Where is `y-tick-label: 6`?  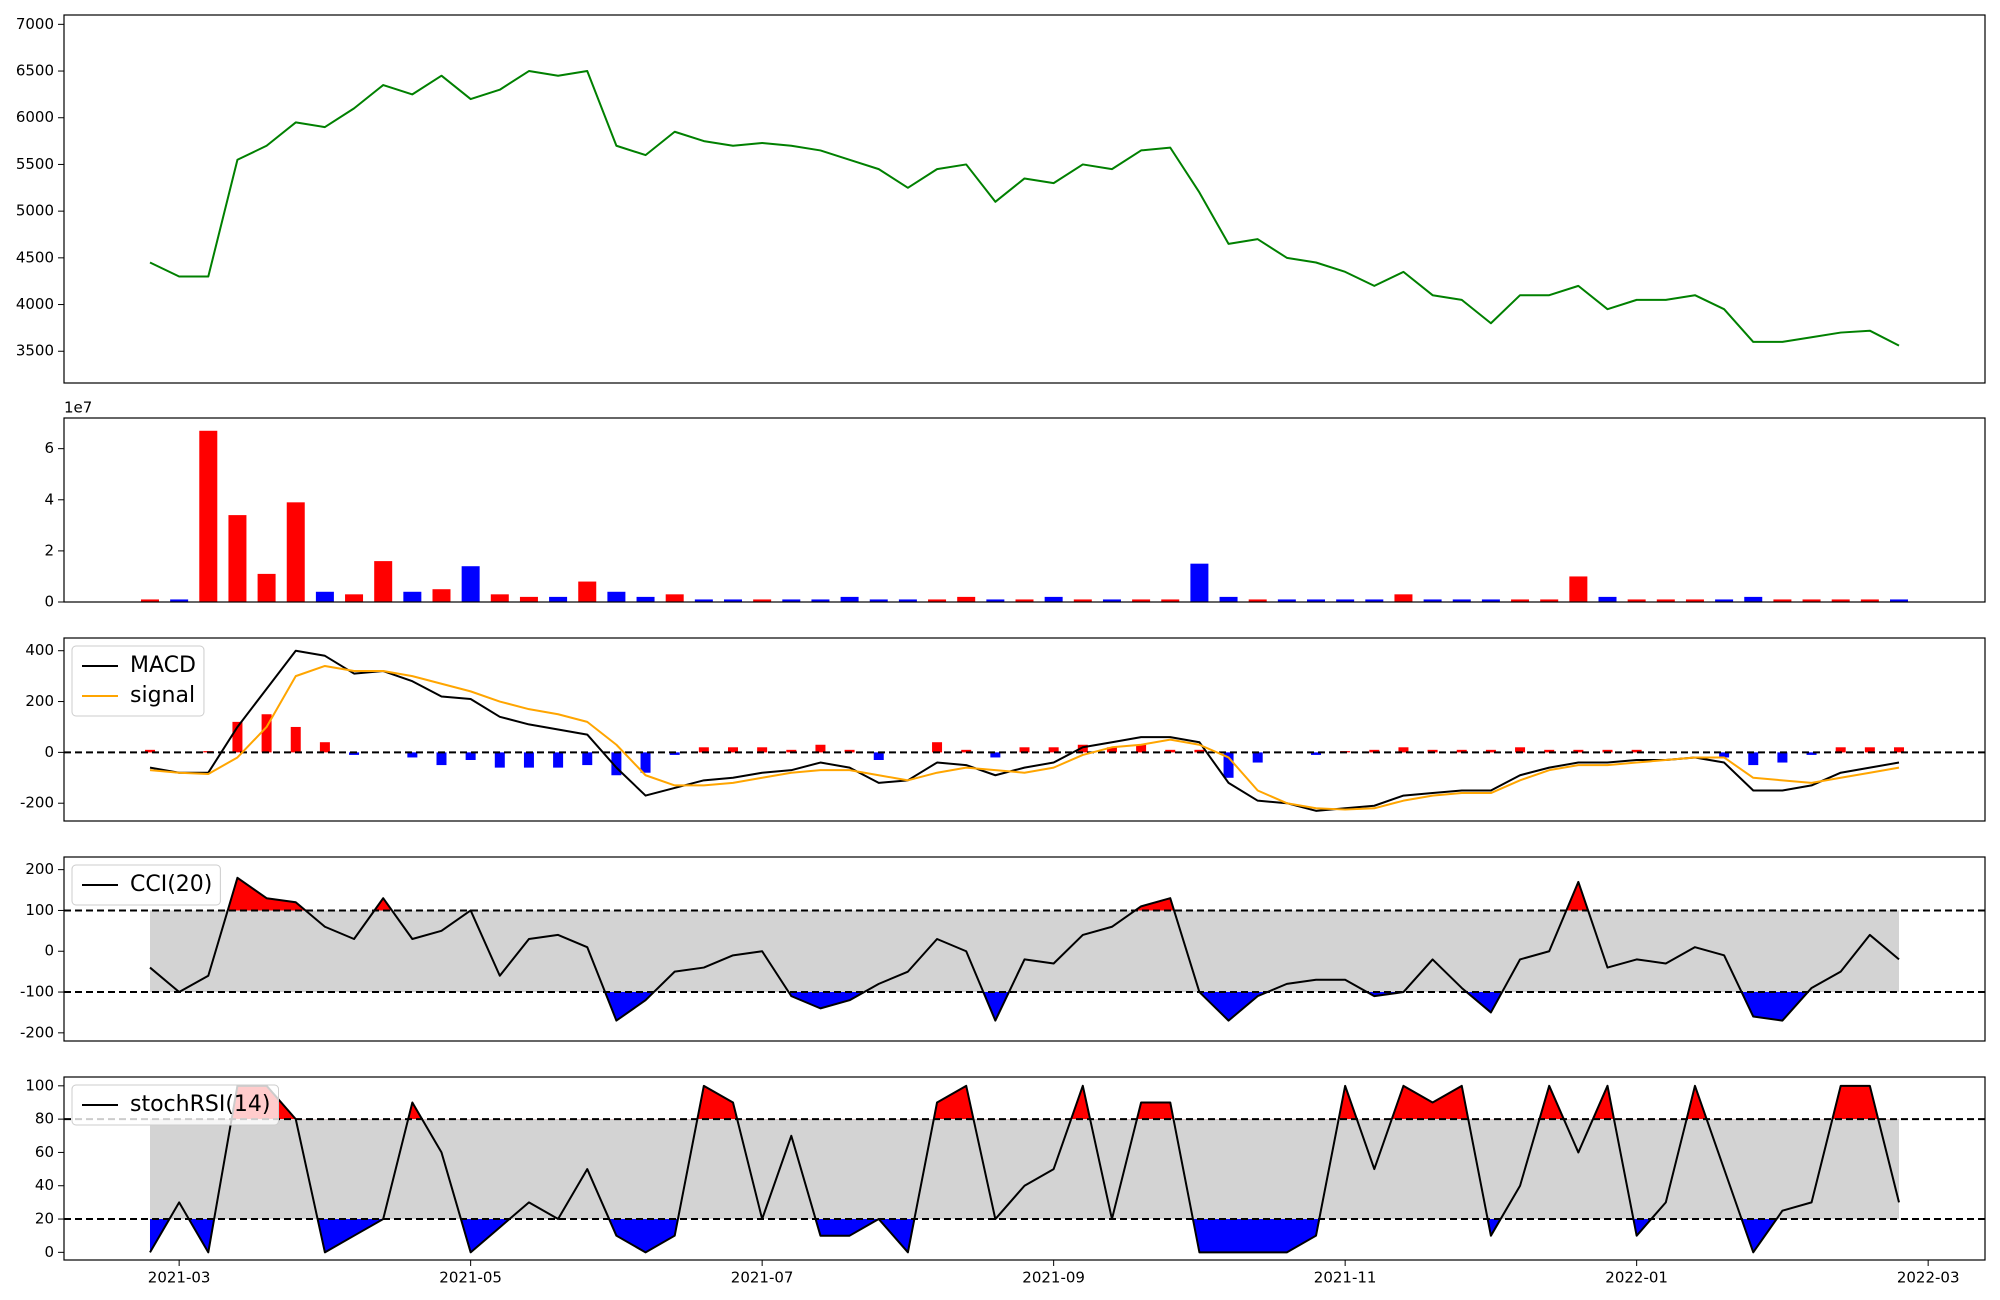
y-tick-label: 6 is located at coordinates (49, 448).